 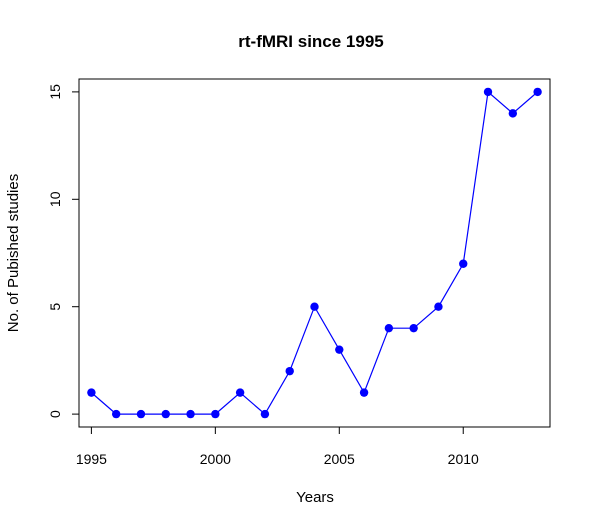 What do you see at coordinates (91, 459) in the screenshot?
I see `x-tick-label: 1995` at bounding box center [91, 459].